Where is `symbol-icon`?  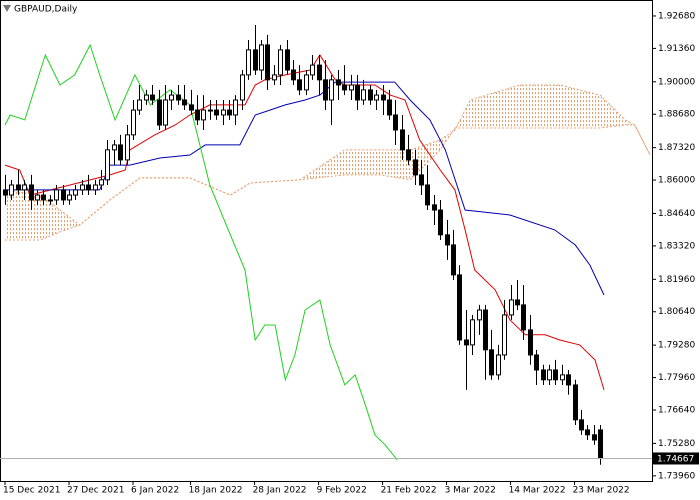 symbol-icon is located at coordinates (7, 8).